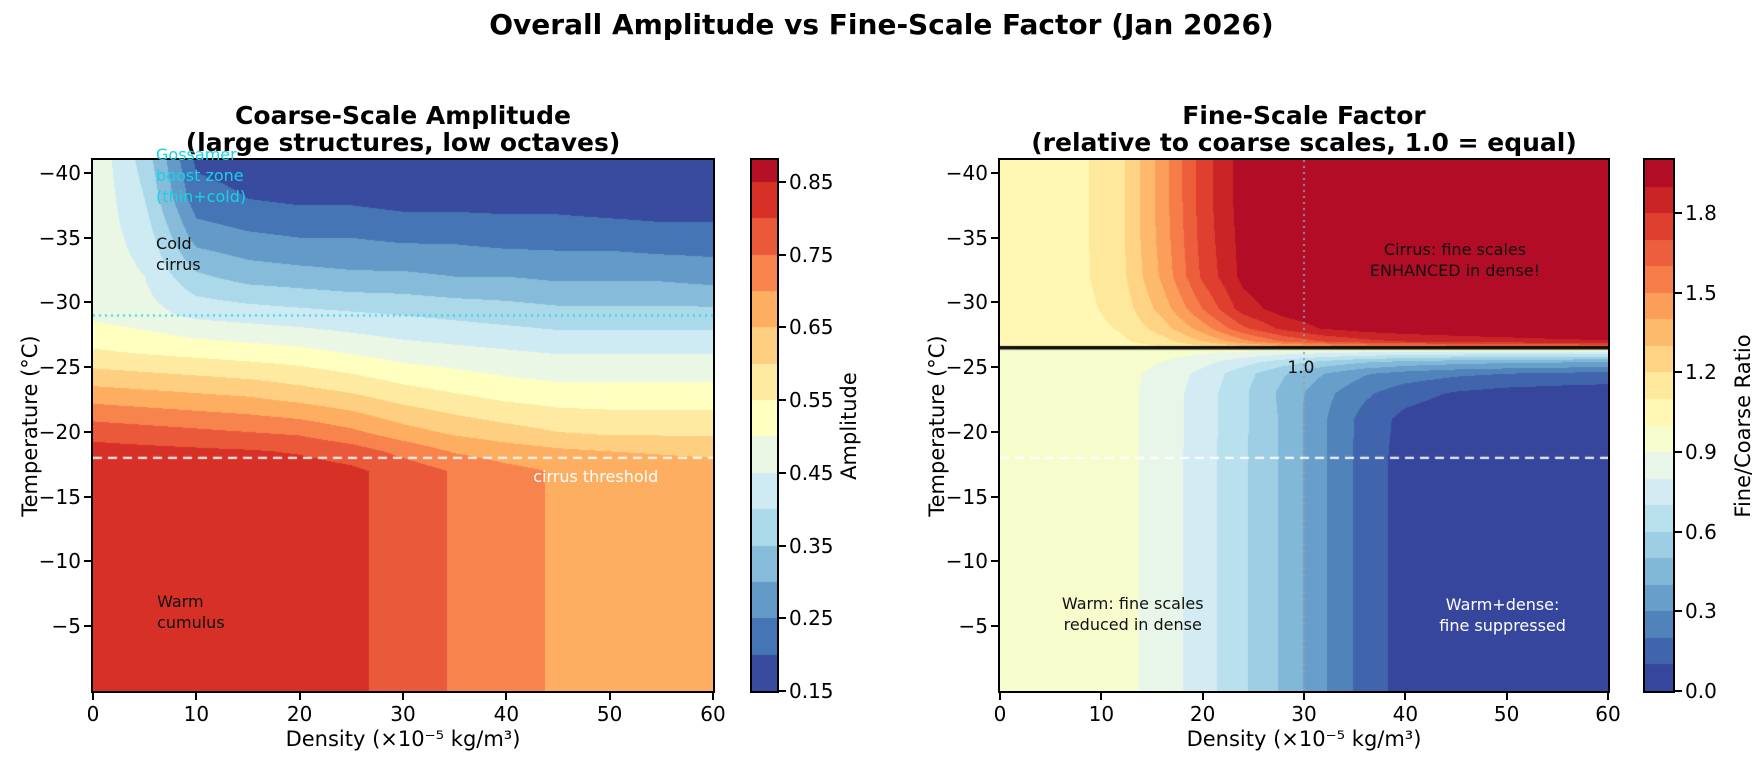  What do you see at coordinates (811, 545) in the screenshot?
I see `colorbar-tick-label: 0.35` at bounding box center [811, 545].